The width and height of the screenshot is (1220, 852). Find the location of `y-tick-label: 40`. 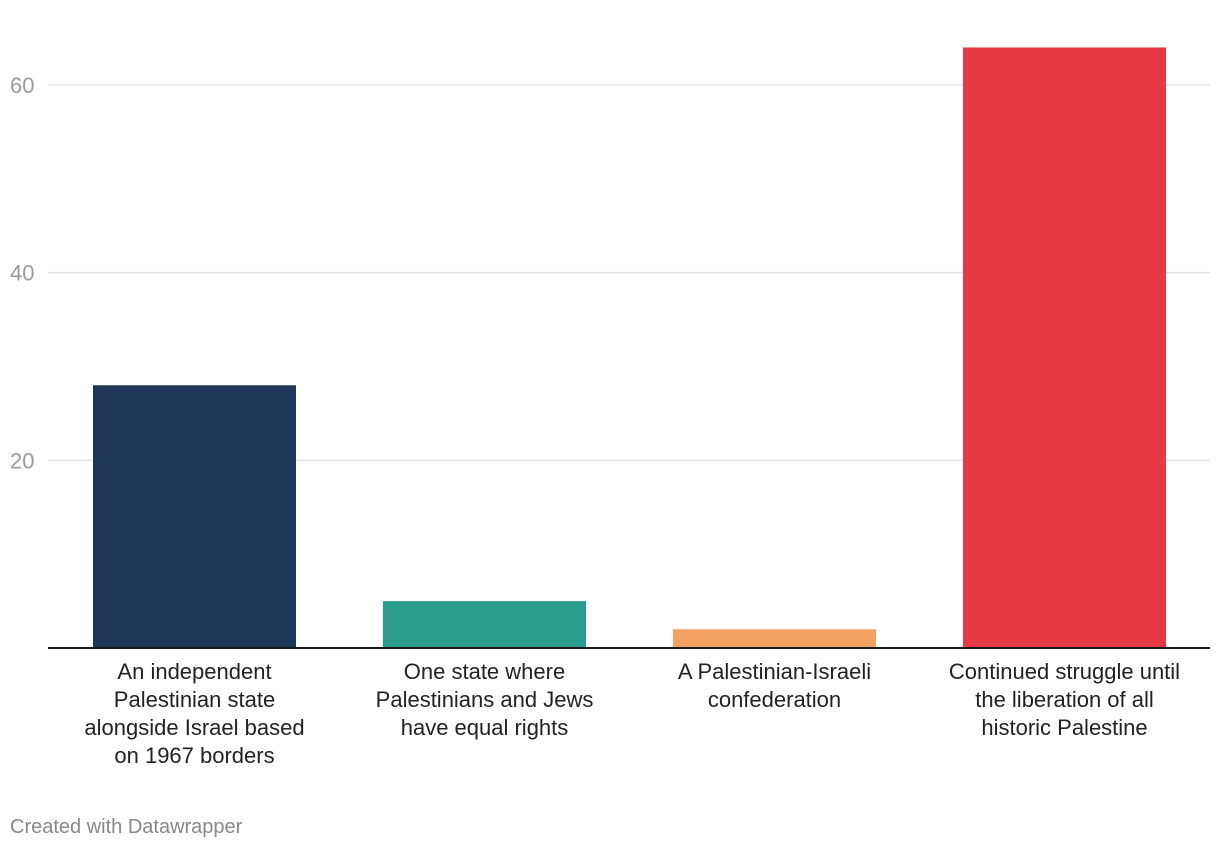

y-tick-label: 40 is located at coordinates (22, 273).